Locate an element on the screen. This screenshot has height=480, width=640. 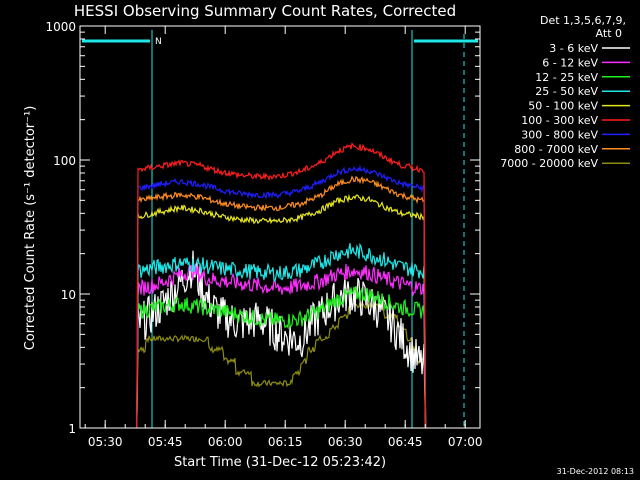
x-tick-label: 06:45 is located at coordinates (405, 442).